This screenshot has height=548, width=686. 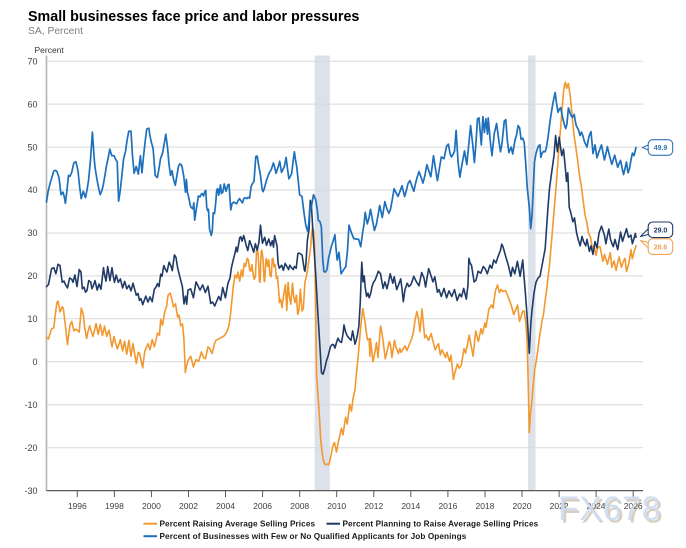 What do you see at coordinates (188, 506) in the screenshot?
I see `svg-text: 2002` at bounding box center [188, 506].